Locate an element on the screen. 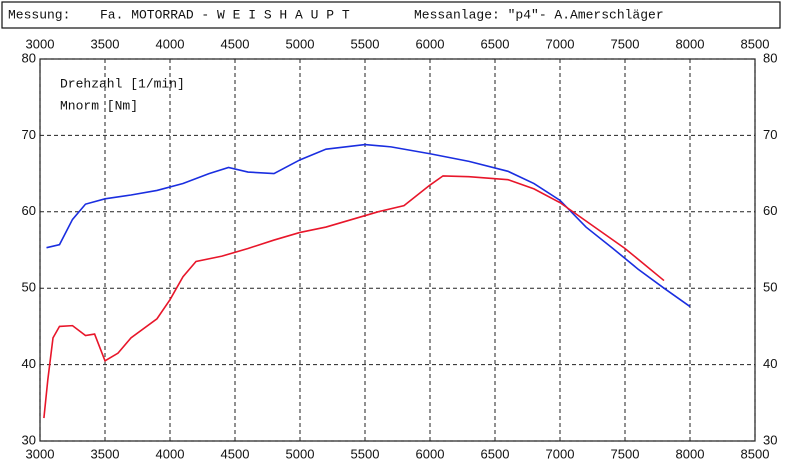 The width and height of the screenshot is (801, 465). header-facility: Messanlage: "p4"- A.Amerschläger is located at coordinates (539, 14).